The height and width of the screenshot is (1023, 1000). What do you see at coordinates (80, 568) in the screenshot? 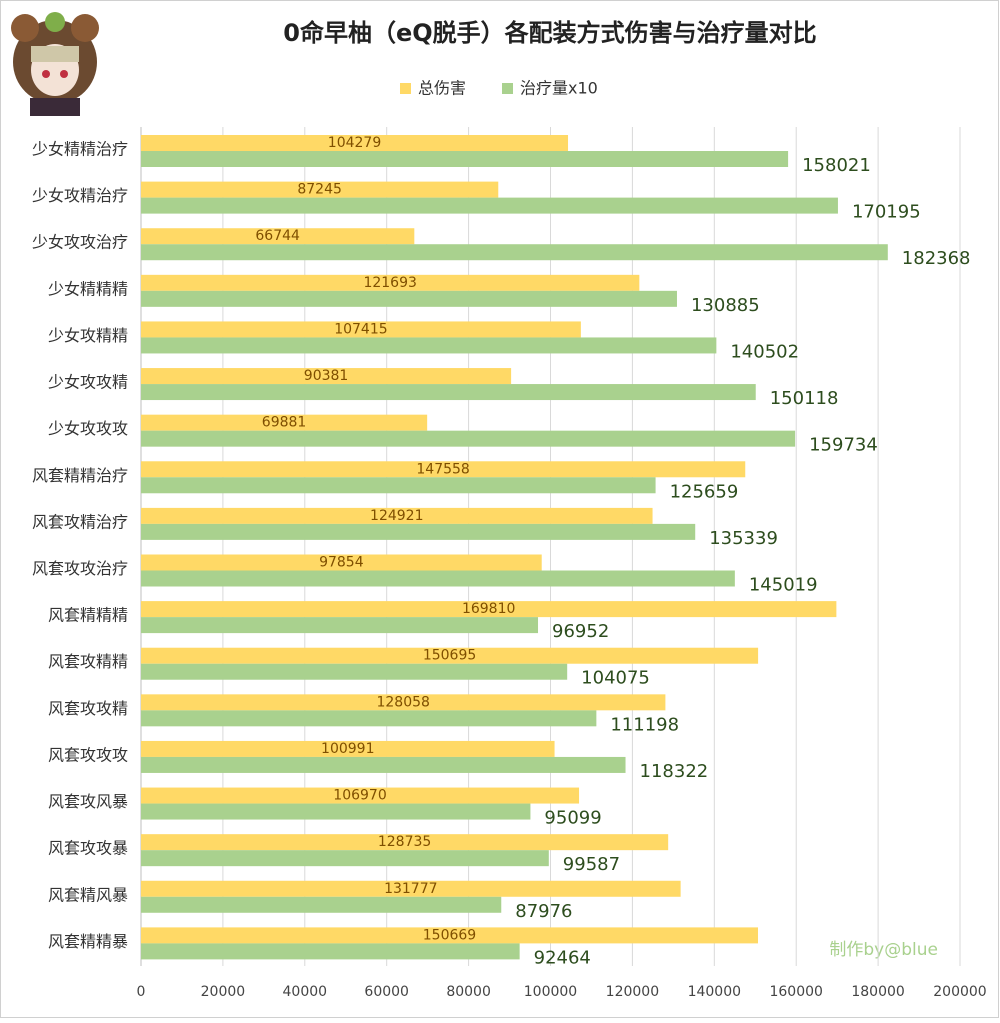
I see `y-tick-label: 风套攻攻治疗` at bounding box center [80, 568].